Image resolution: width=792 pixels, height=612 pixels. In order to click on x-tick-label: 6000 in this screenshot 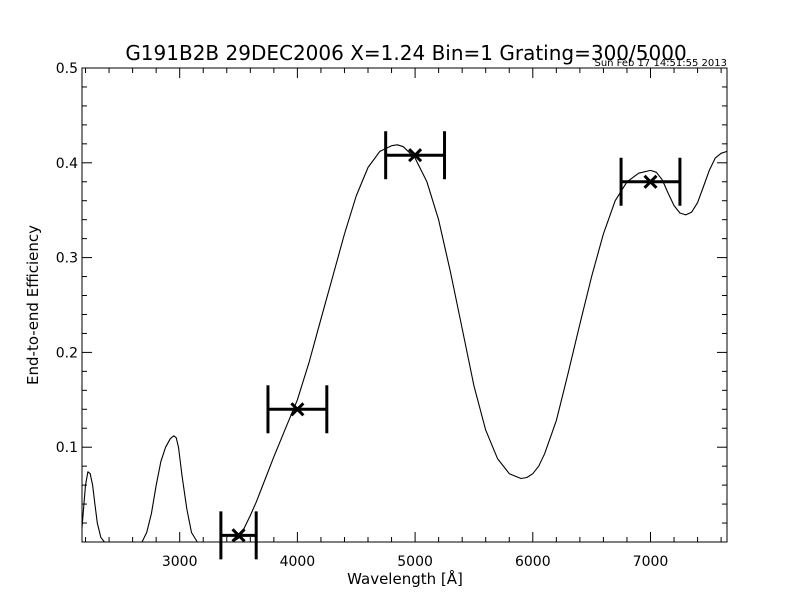, I will do `click(533, 562)`.